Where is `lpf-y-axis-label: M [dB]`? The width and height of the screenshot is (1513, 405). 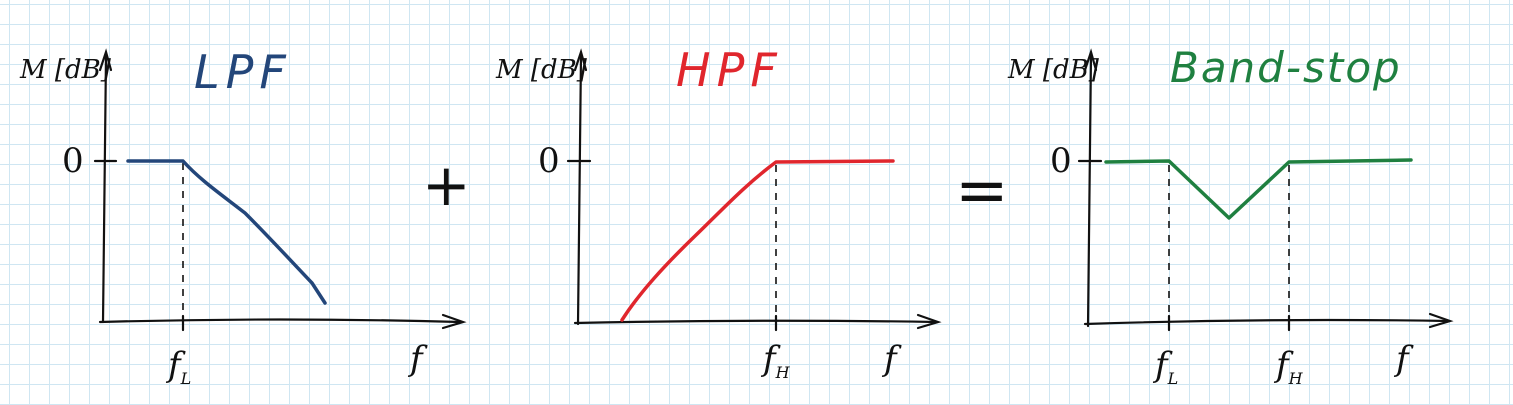 lpf-y-axis-label: M [dB] is located at coordinates (65, 70).